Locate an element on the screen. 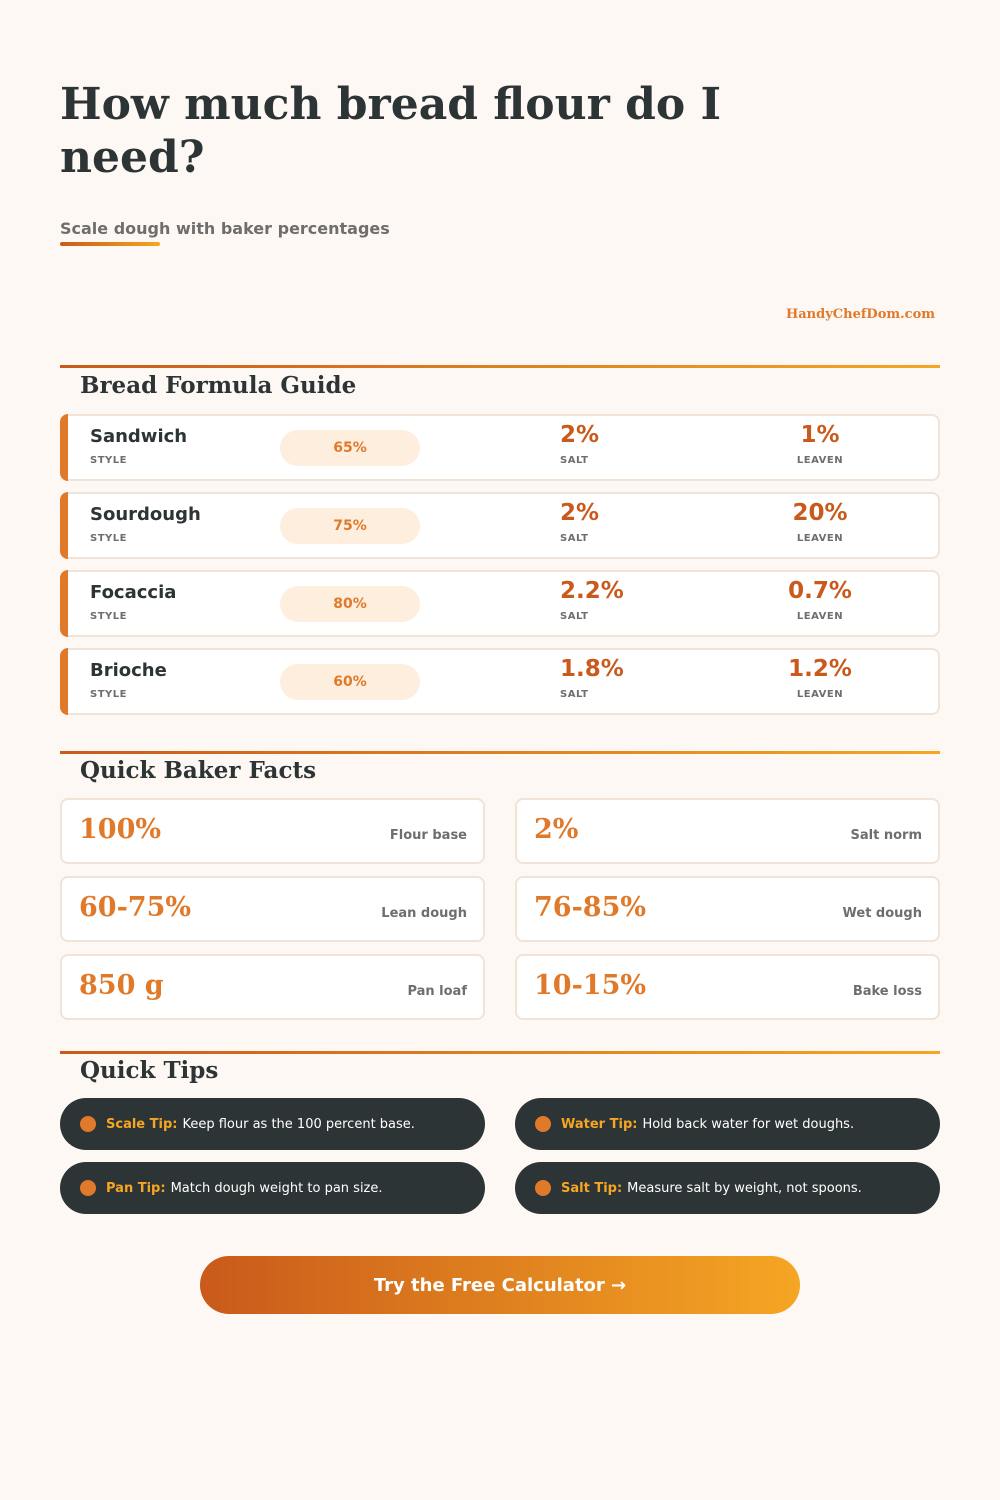 The height and width of the screenshot is (1500, 1000). tip-text: Keep flour as the 100 percent base. is located at coordinates (298, 1124).